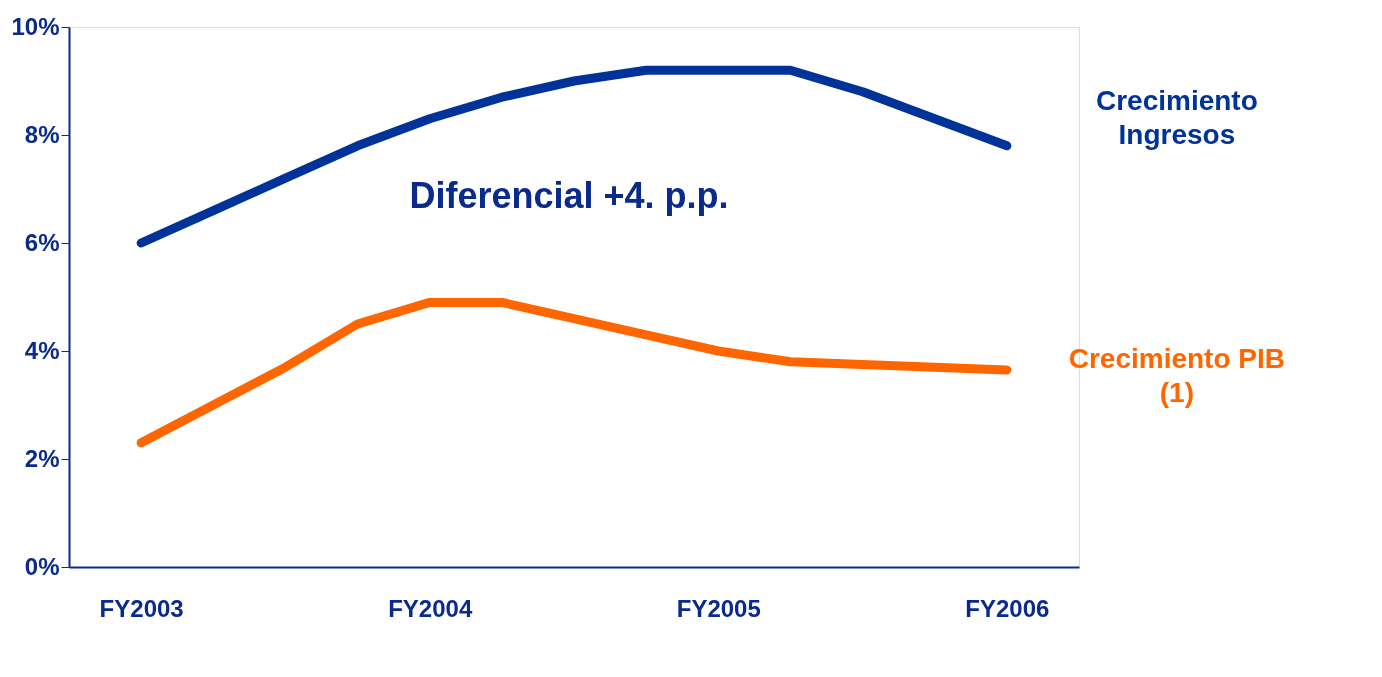 The height and width of the screenshot is (677, 1382). Describe the element at coordinates (569, 195) in the screenshot. I see `annotation: Diferencial +4. p.p.` at that location.